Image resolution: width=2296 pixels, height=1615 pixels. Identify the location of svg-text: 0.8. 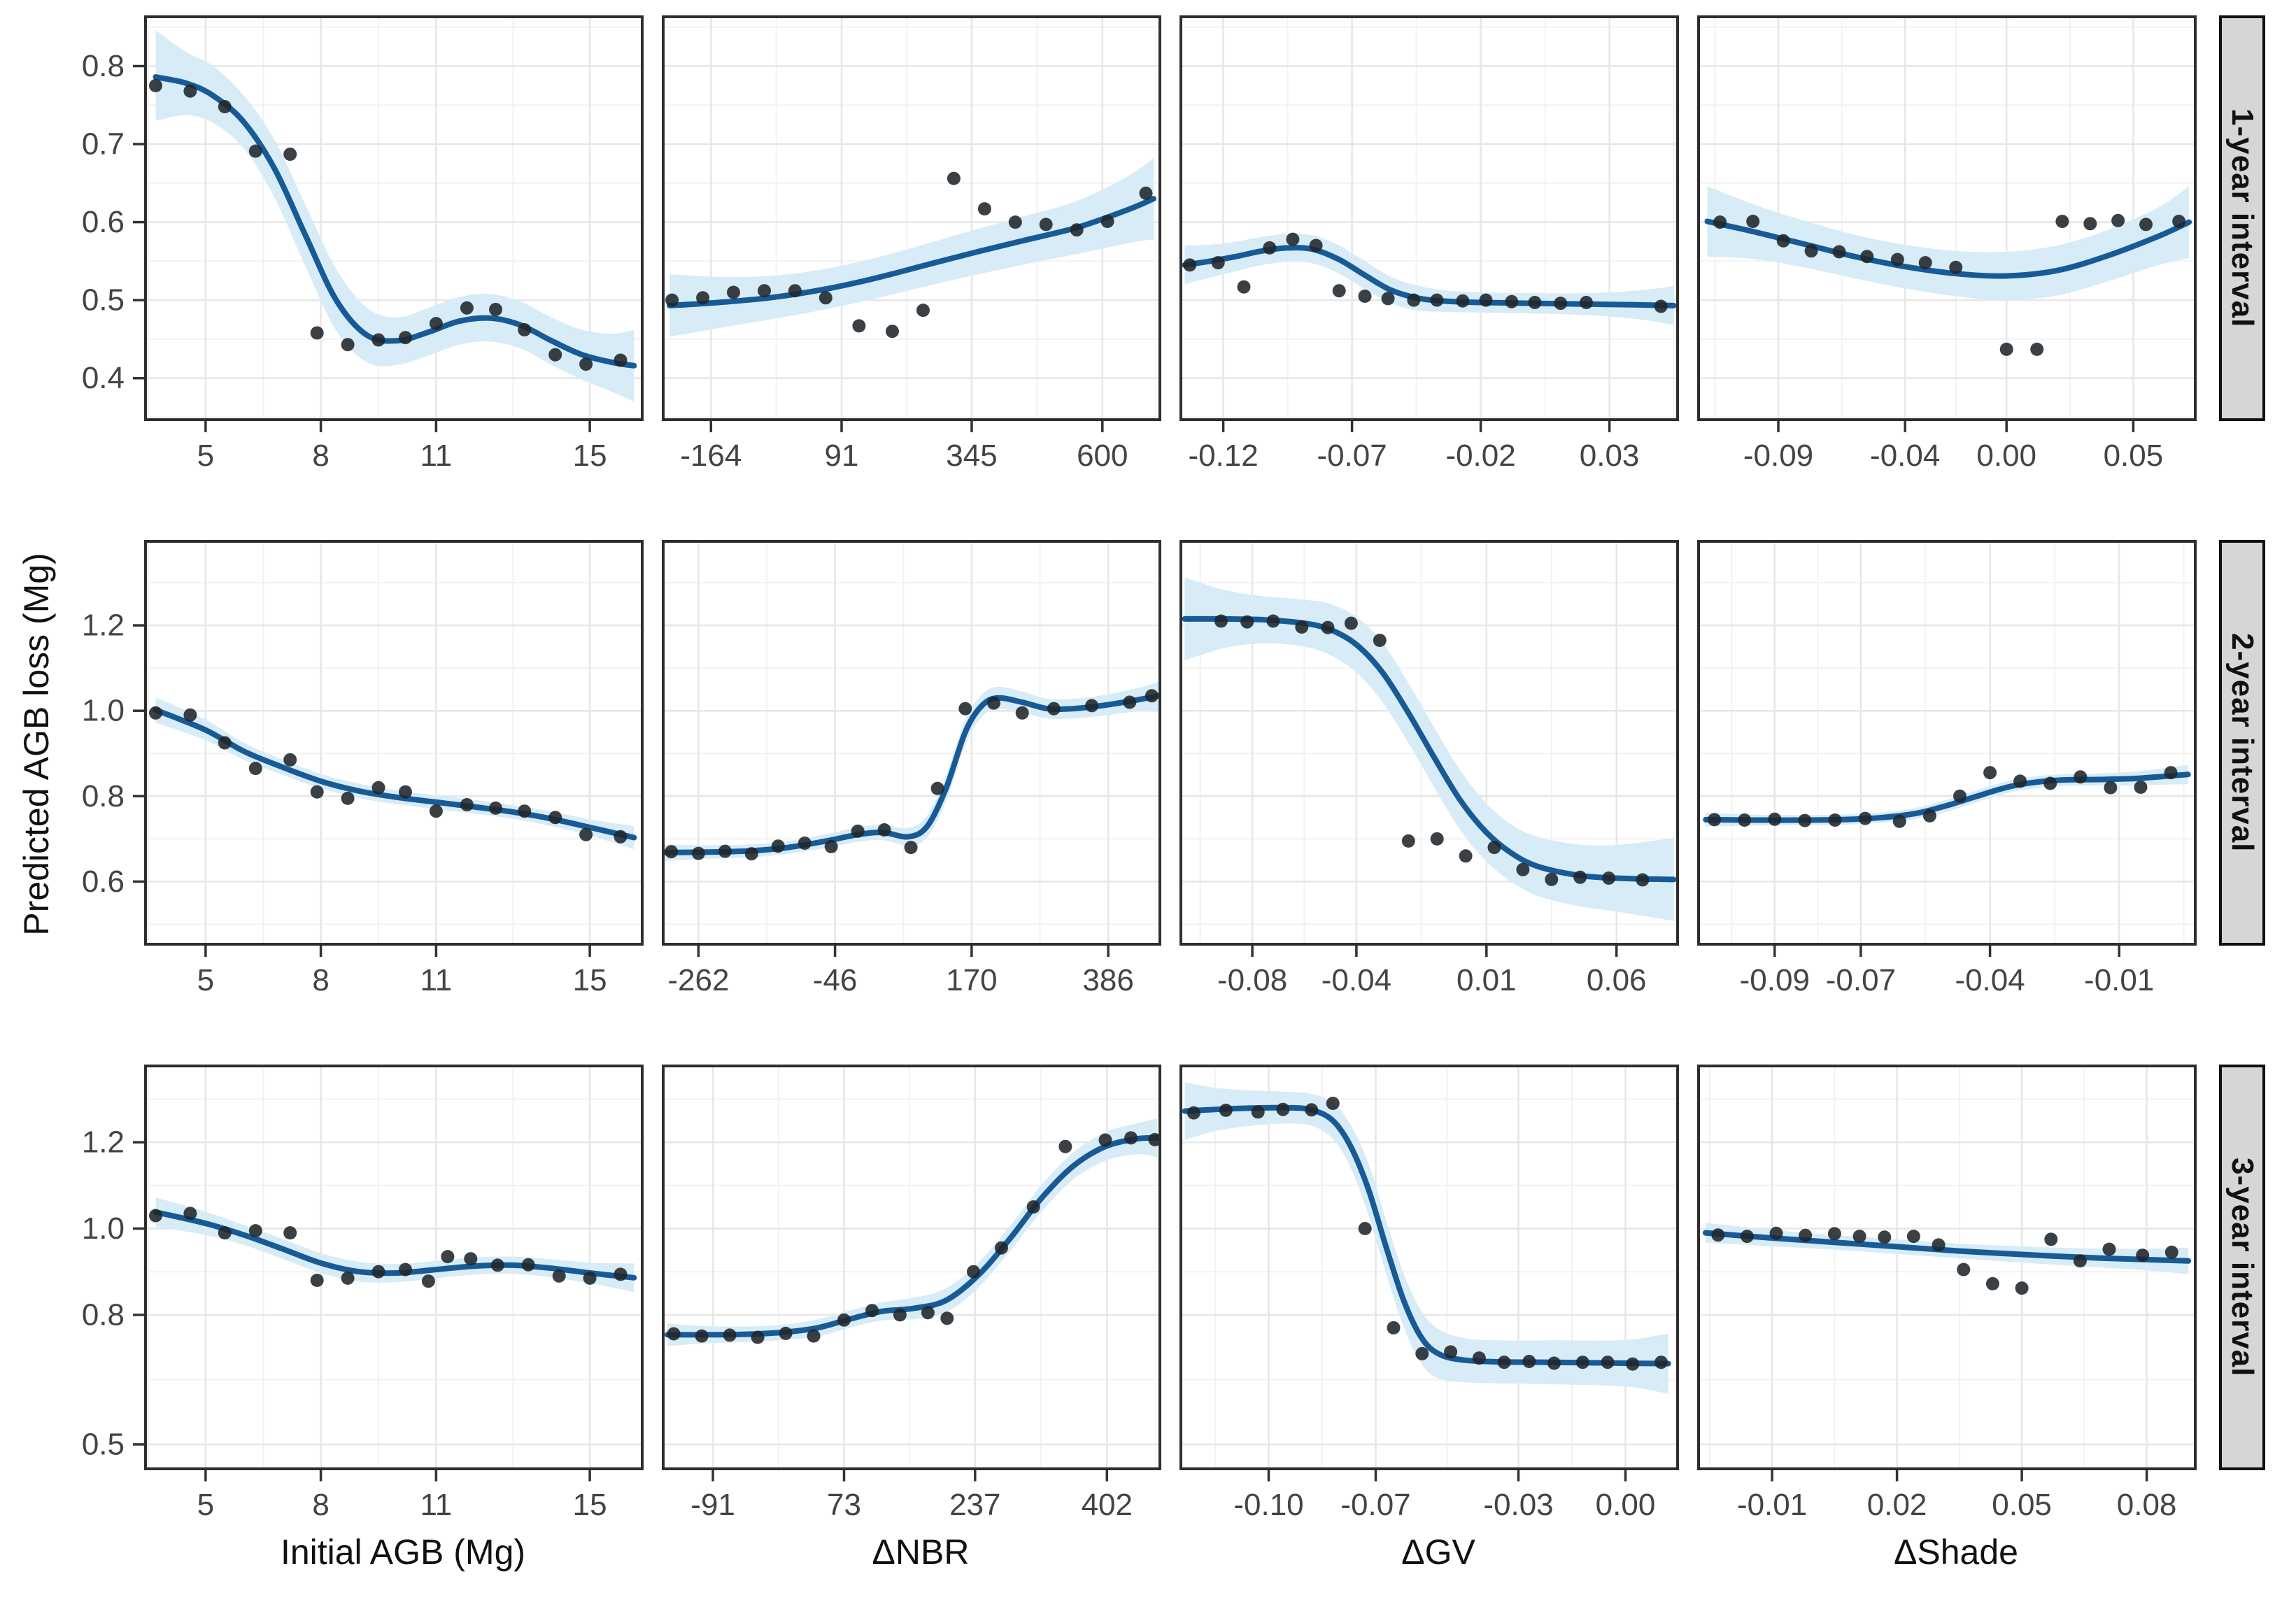
(103, 796).